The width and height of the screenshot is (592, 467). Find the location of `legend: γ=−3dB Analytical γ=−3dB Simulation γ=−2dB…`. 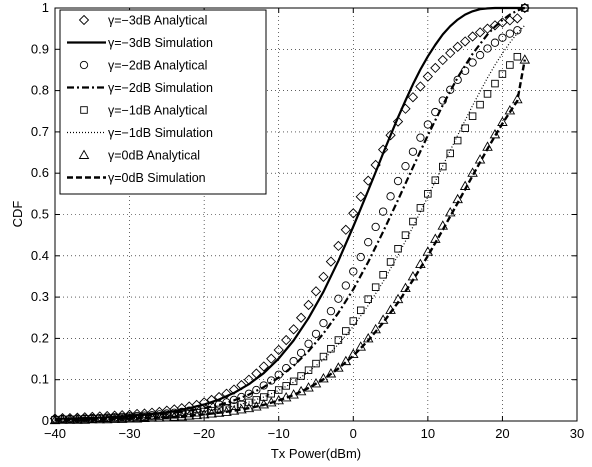

legend: γ=−3dB Analytical γ=−3dB Simulation γ=−2dB… is located at coordinates (163, 102).